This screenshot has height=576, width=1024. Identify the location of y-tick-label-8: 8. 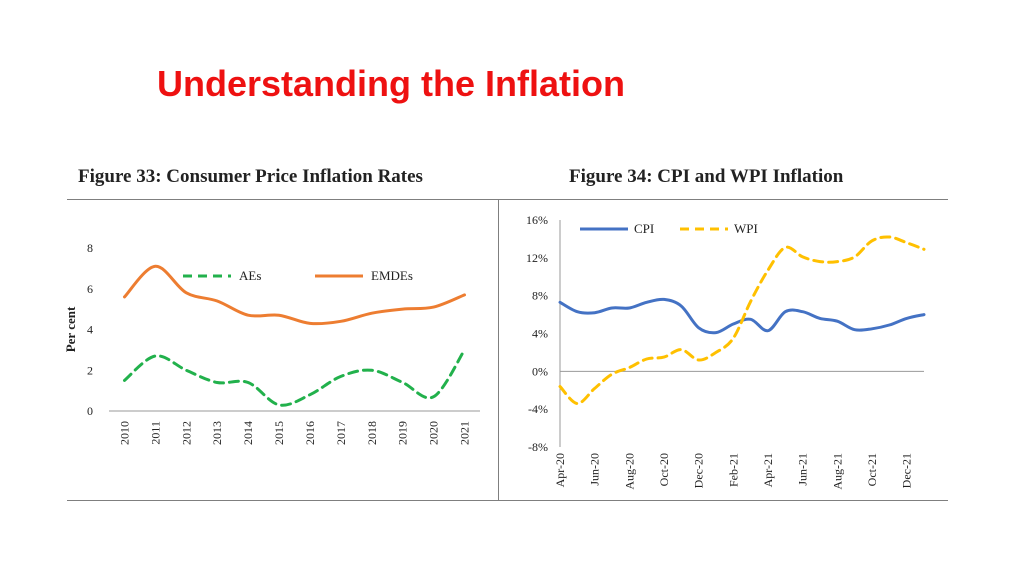
(90, 248).